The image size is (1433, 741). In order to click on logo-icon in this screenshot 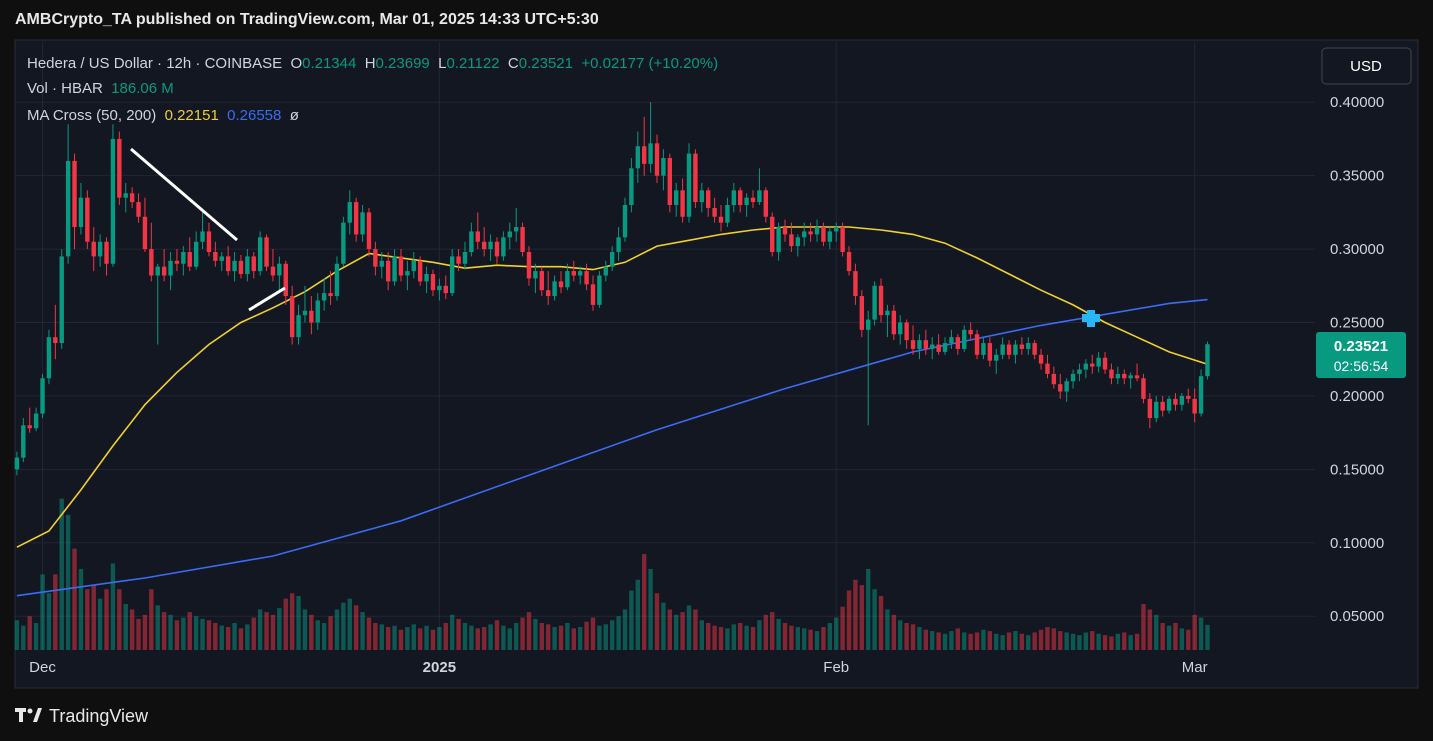, I will do `click(28, 715)`.